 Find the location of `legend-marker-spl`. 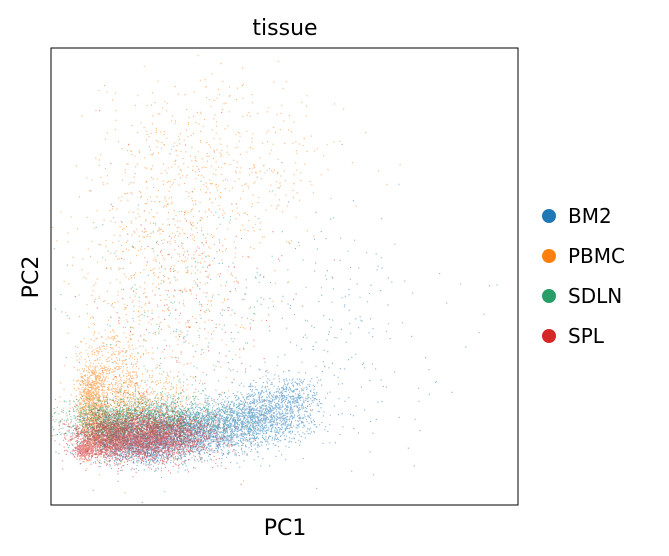

legend-marker-spl is located at coordinates (549, 336).